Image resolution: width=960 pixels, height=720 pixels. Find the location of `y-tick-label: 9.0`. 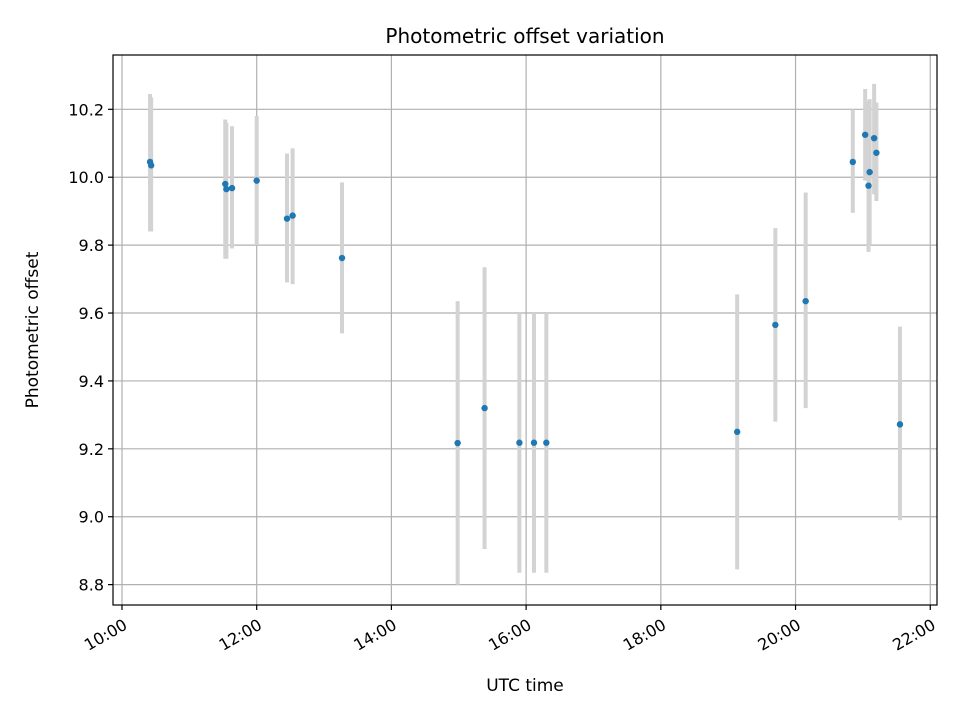

y-tick-label: 9.0 is located at coordinates (91, 517).